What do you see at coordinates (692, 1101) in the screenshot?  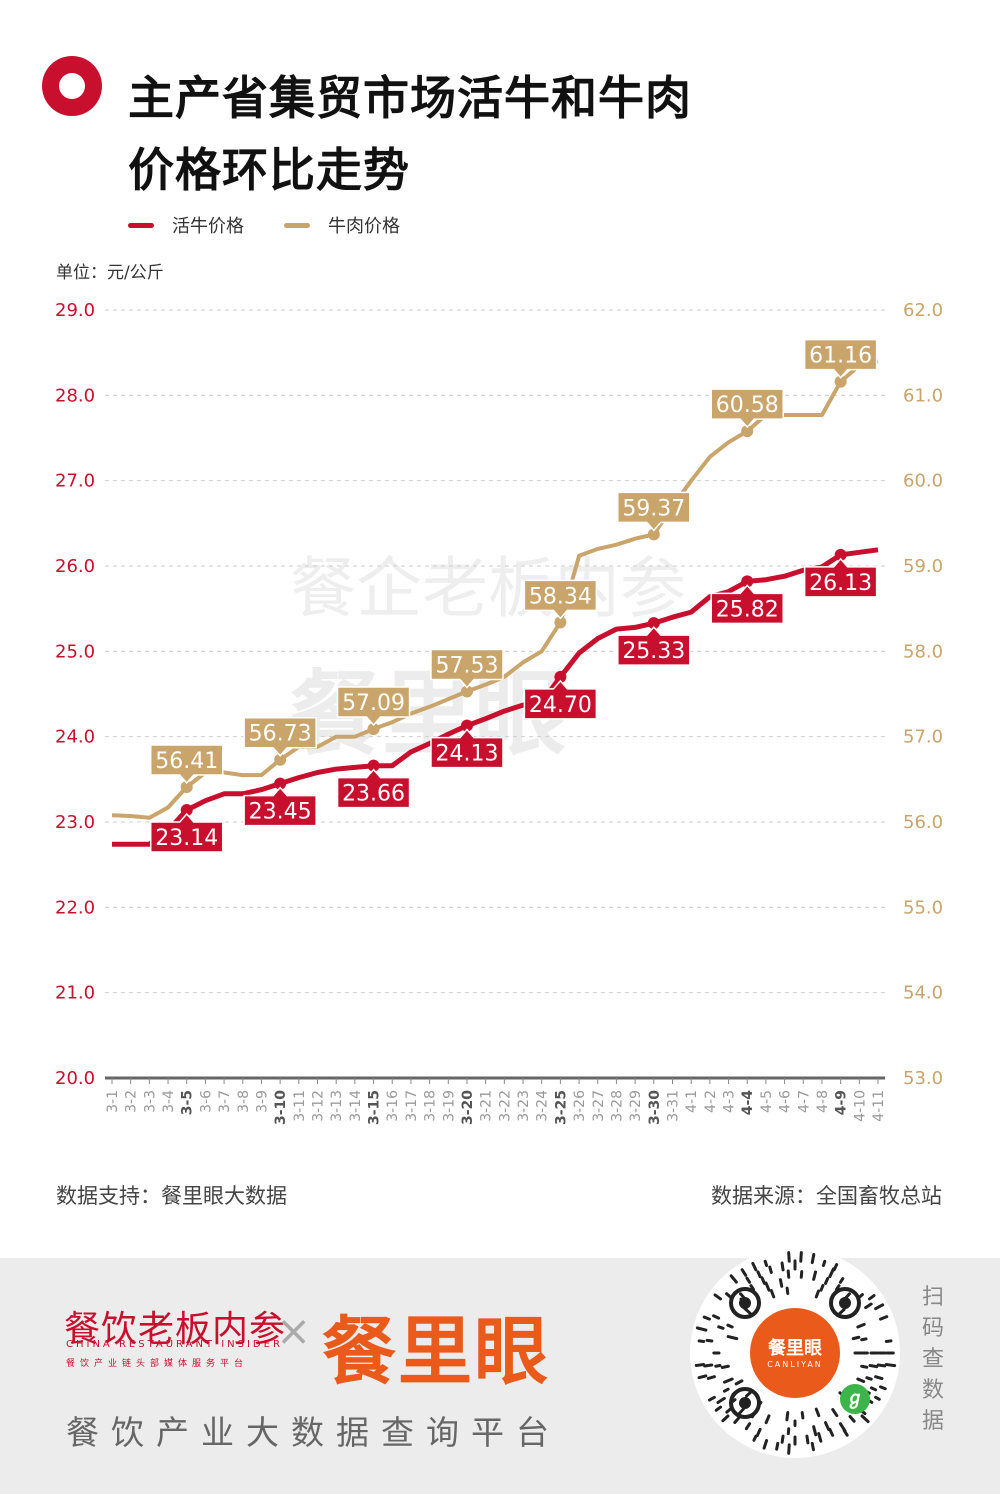 I see `x-tick-label: 4-1` at bounding box center [692, 1101].